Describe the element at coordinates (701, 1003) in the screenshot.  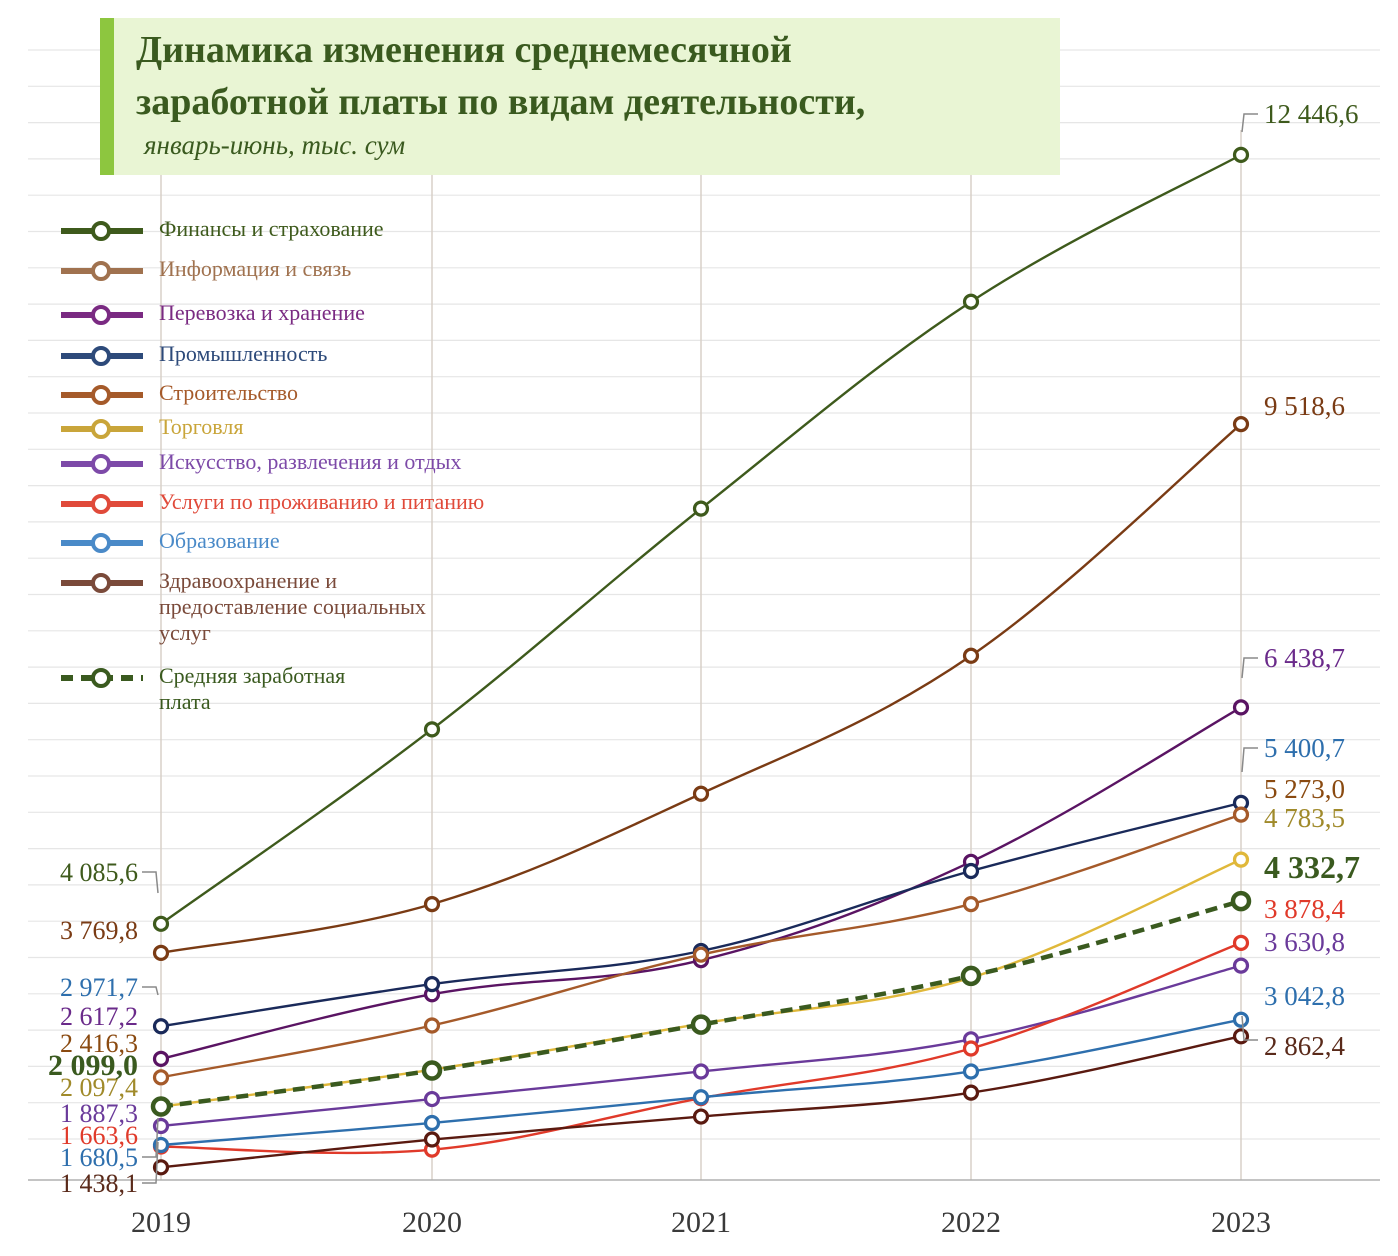
I see `series-line` at that location.